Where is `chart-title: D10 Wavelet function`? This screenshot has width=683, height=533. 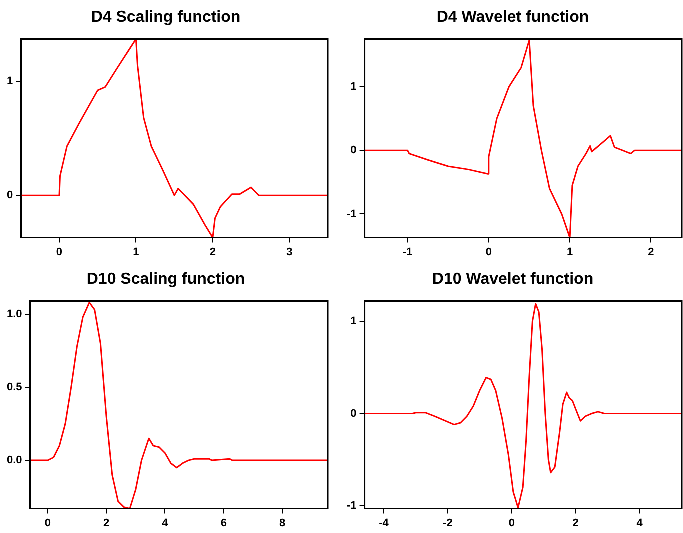
chart-title: D10 Wavelet function is located at coordinates (513, 279).